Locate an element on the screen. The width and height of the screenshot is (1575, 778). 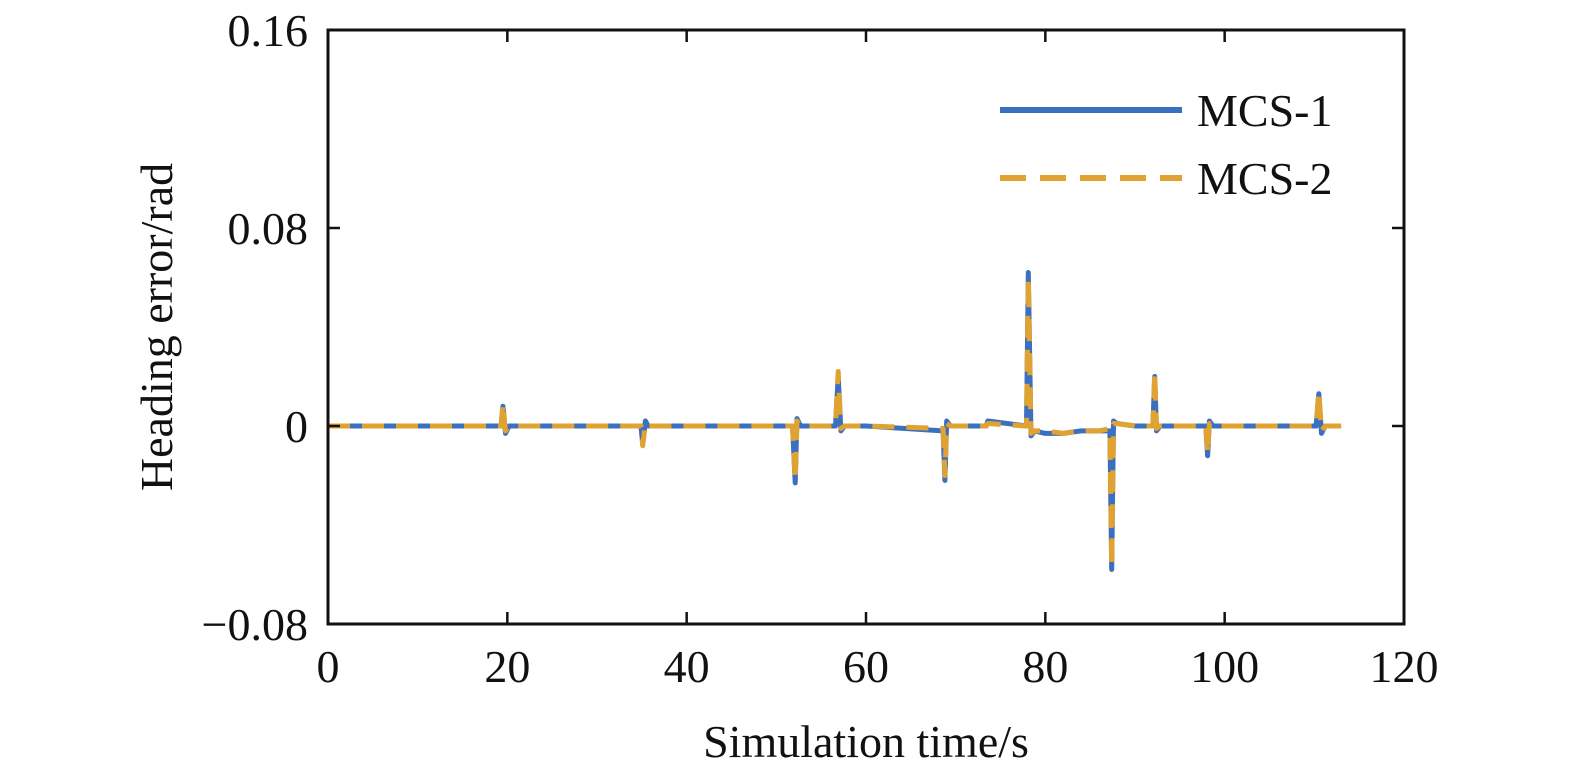
x-tick-label: 80 is located at coordinates (1045, 666).